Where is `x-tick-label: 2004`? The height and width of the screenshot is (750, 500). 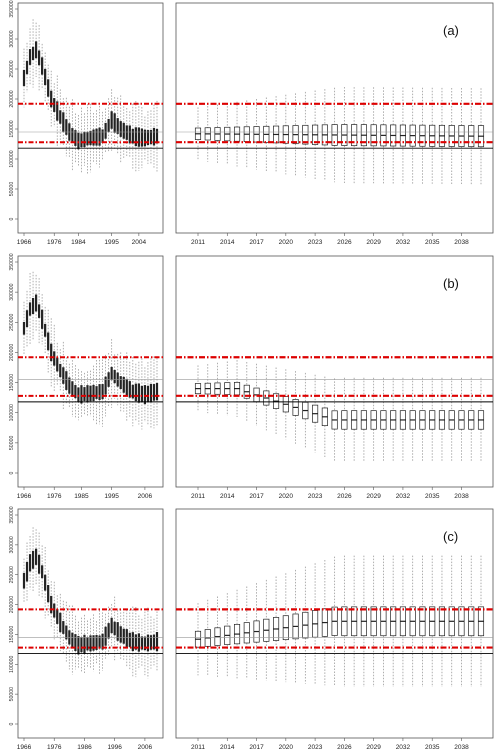
x-tick-label: 2004 is located at coordinates (139, 242).